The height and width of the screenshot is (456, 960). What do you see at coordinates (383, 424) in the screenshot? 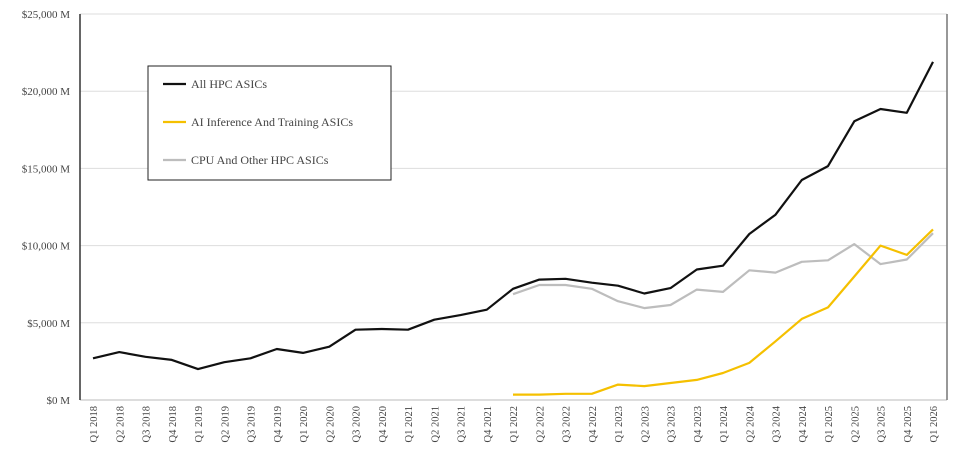
I see `x-tick-label: Q4 2020` at bounding box center [383, 424].